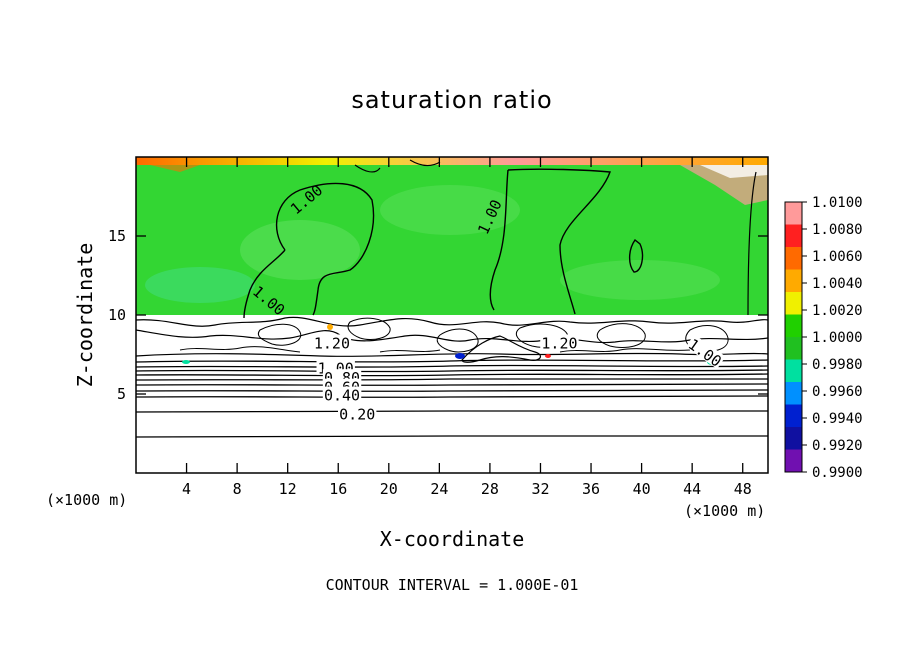 Image resolution: width=904 pixels, height=654 pixels. I want to click on x-tick-label: 8, so click(237, 489).